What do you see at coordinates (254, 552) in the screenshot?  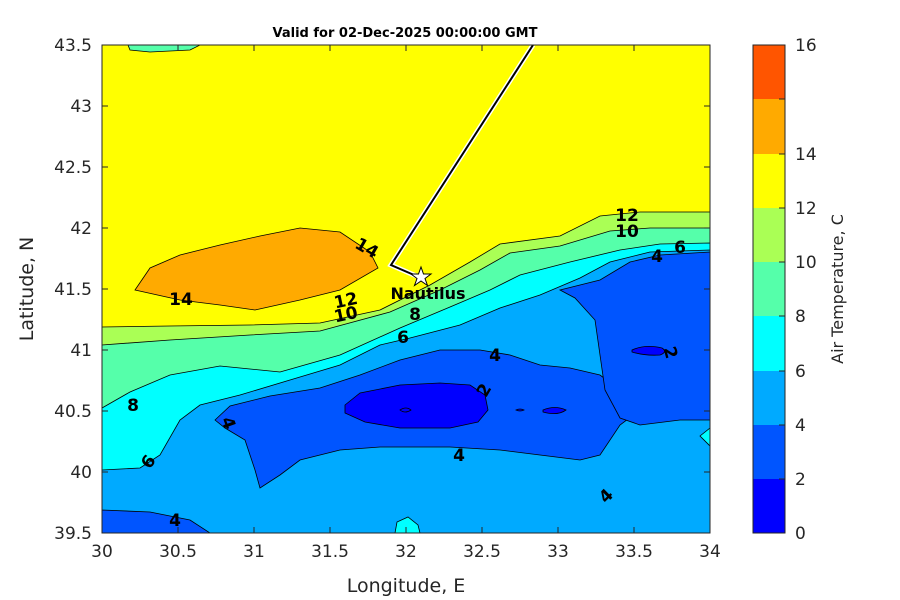 I see `x-tick-label: 31` at bounding box center [254, 552].